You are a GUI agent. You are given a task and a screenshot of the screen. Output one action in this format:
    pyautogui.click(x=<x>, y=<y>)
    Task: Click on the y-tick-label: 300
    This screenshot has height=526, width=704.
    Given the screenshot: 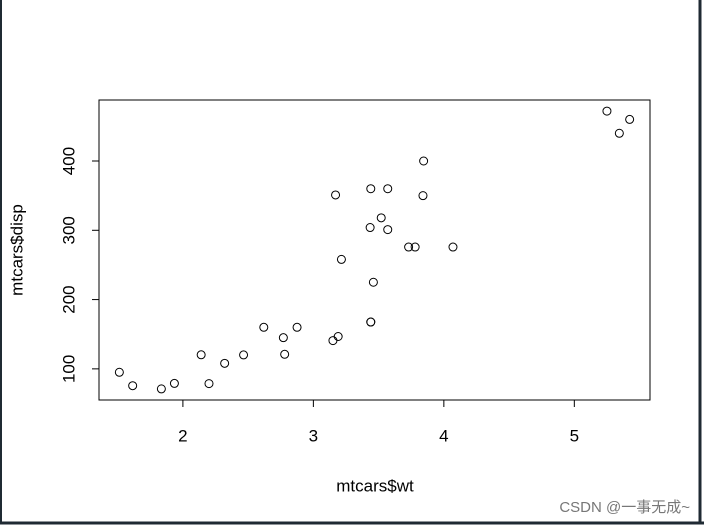 What is the action you would take?
    pyautogui.click(x=68, y=230)
    